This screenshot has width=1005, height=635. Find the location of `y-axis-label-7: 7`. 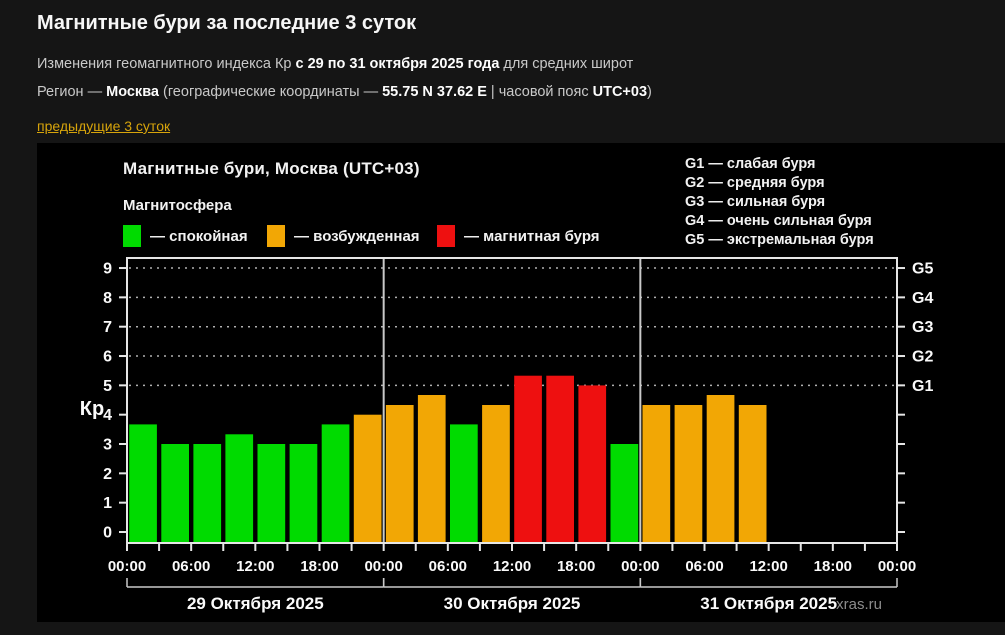

y-axis-label-7: 7 is located at coordinates (107, 327).